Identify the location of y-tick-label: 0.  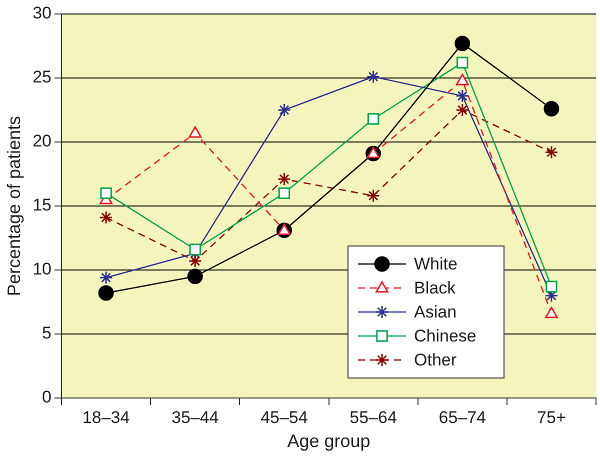
(47, 397).